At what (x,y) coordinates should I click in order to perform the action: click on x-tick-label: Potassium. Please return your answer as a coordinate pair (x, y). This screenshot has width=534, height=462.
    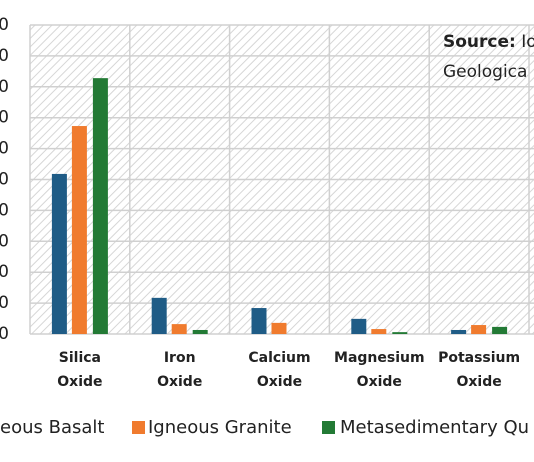
    Looking at the image, I should click on (479, 358).